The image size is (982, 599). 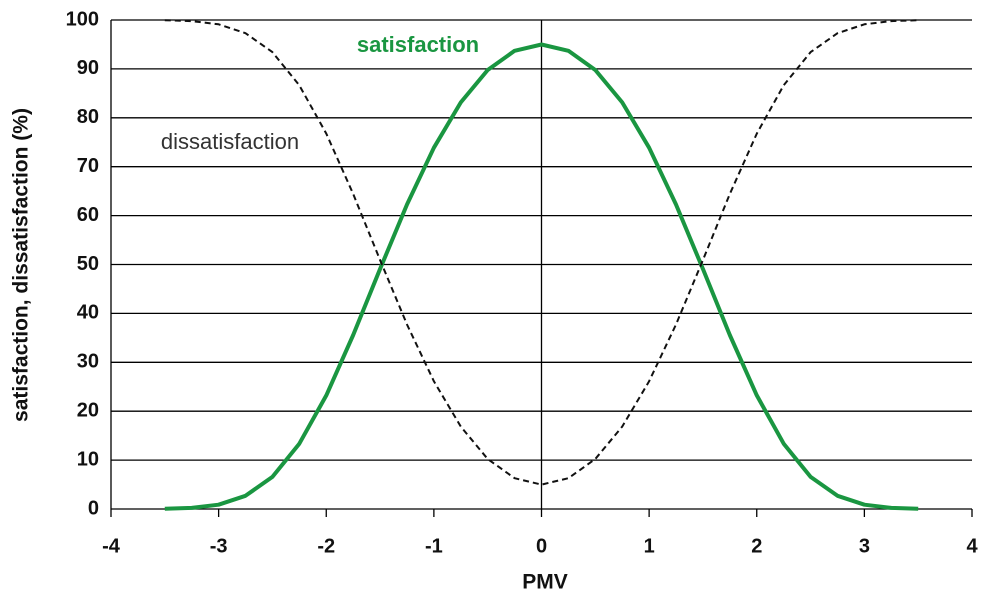 What do you see at coordinates (418, 44) in the screenshot?
I see `series-label: satisfaction` at bounding box center [418, 44].